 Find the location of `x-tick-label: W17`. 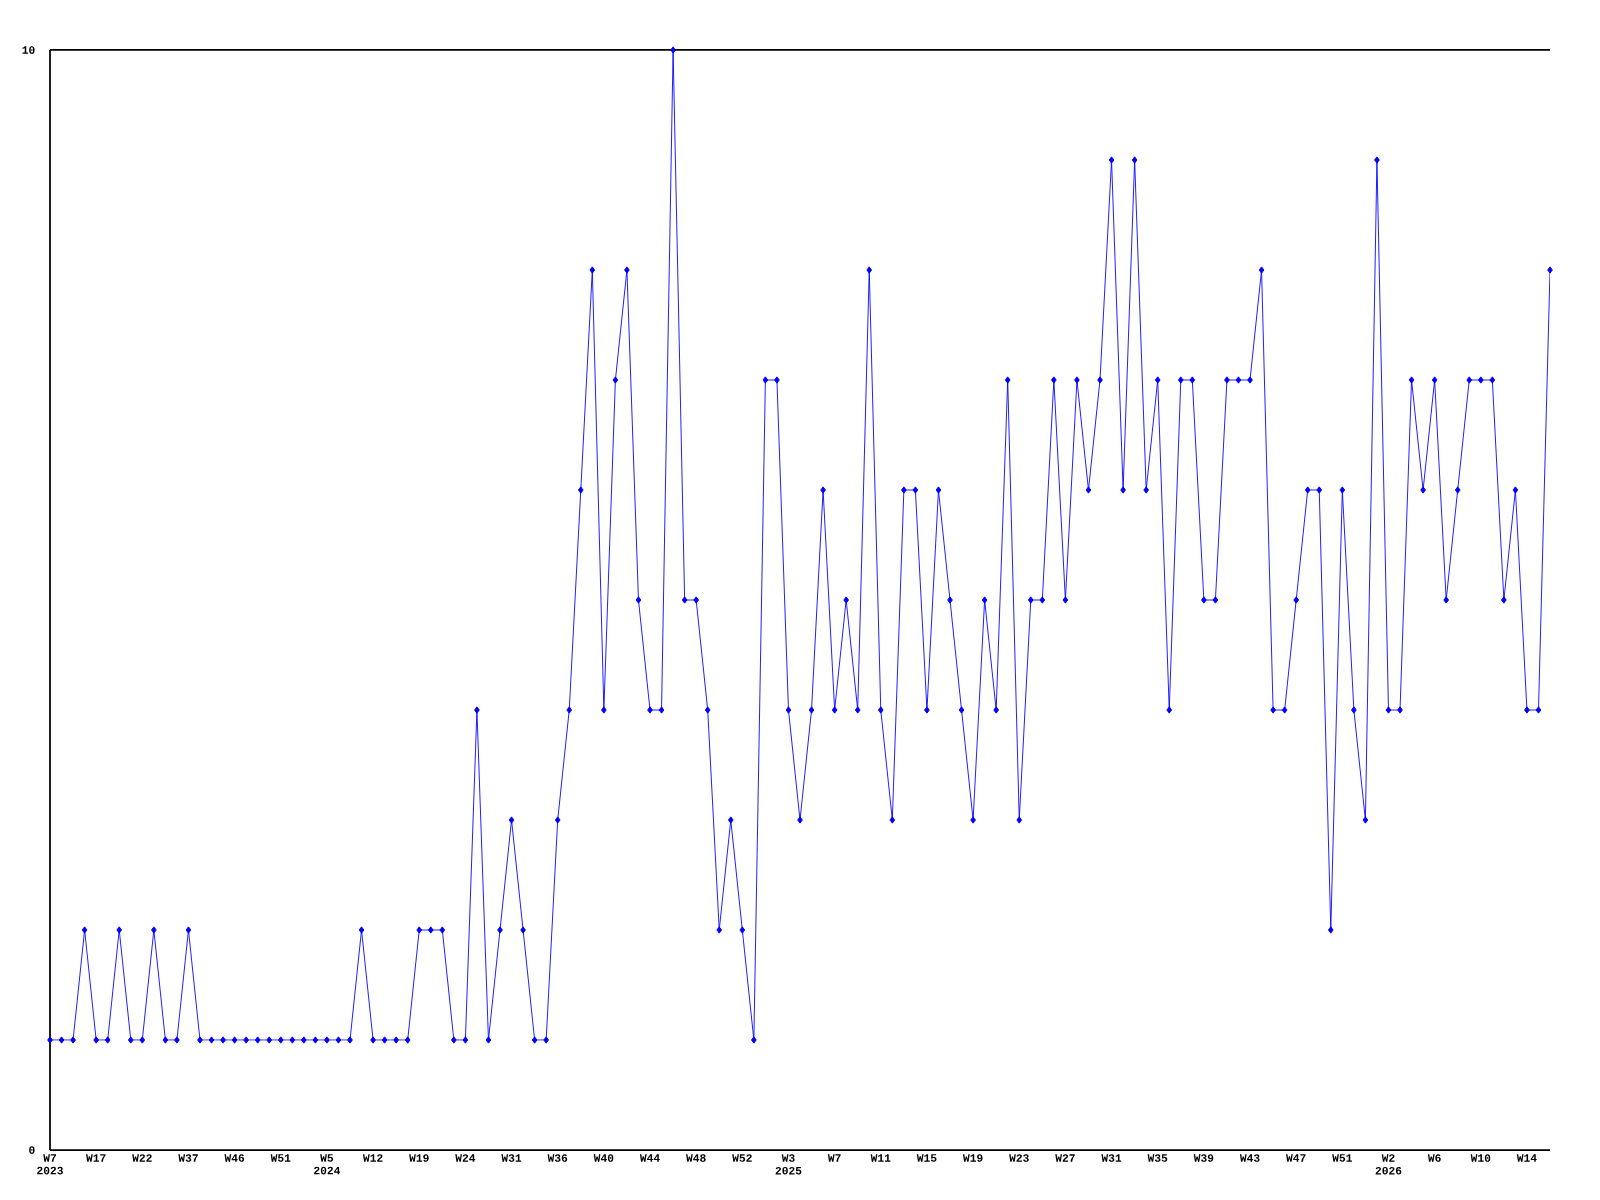

x-tick-label: W17 is located at coordinates (96, 1158).